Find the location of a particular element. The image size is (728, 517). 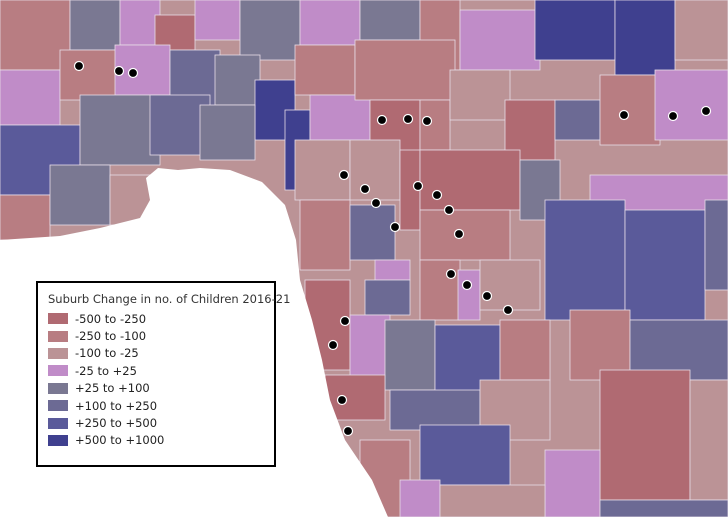

legend-item: +500 to +1000 is located at coordinates (161, 440).